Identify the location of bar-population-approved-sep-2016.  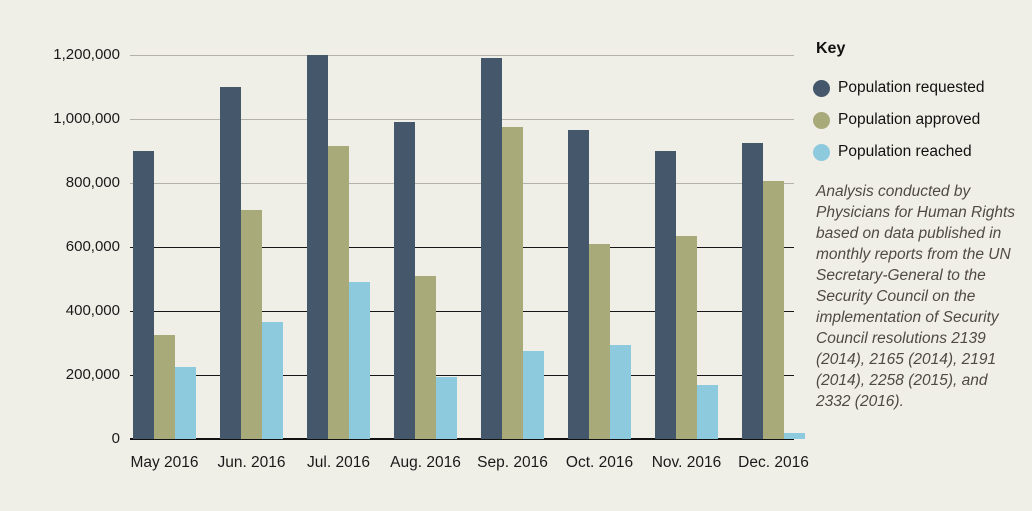
(512, 283).